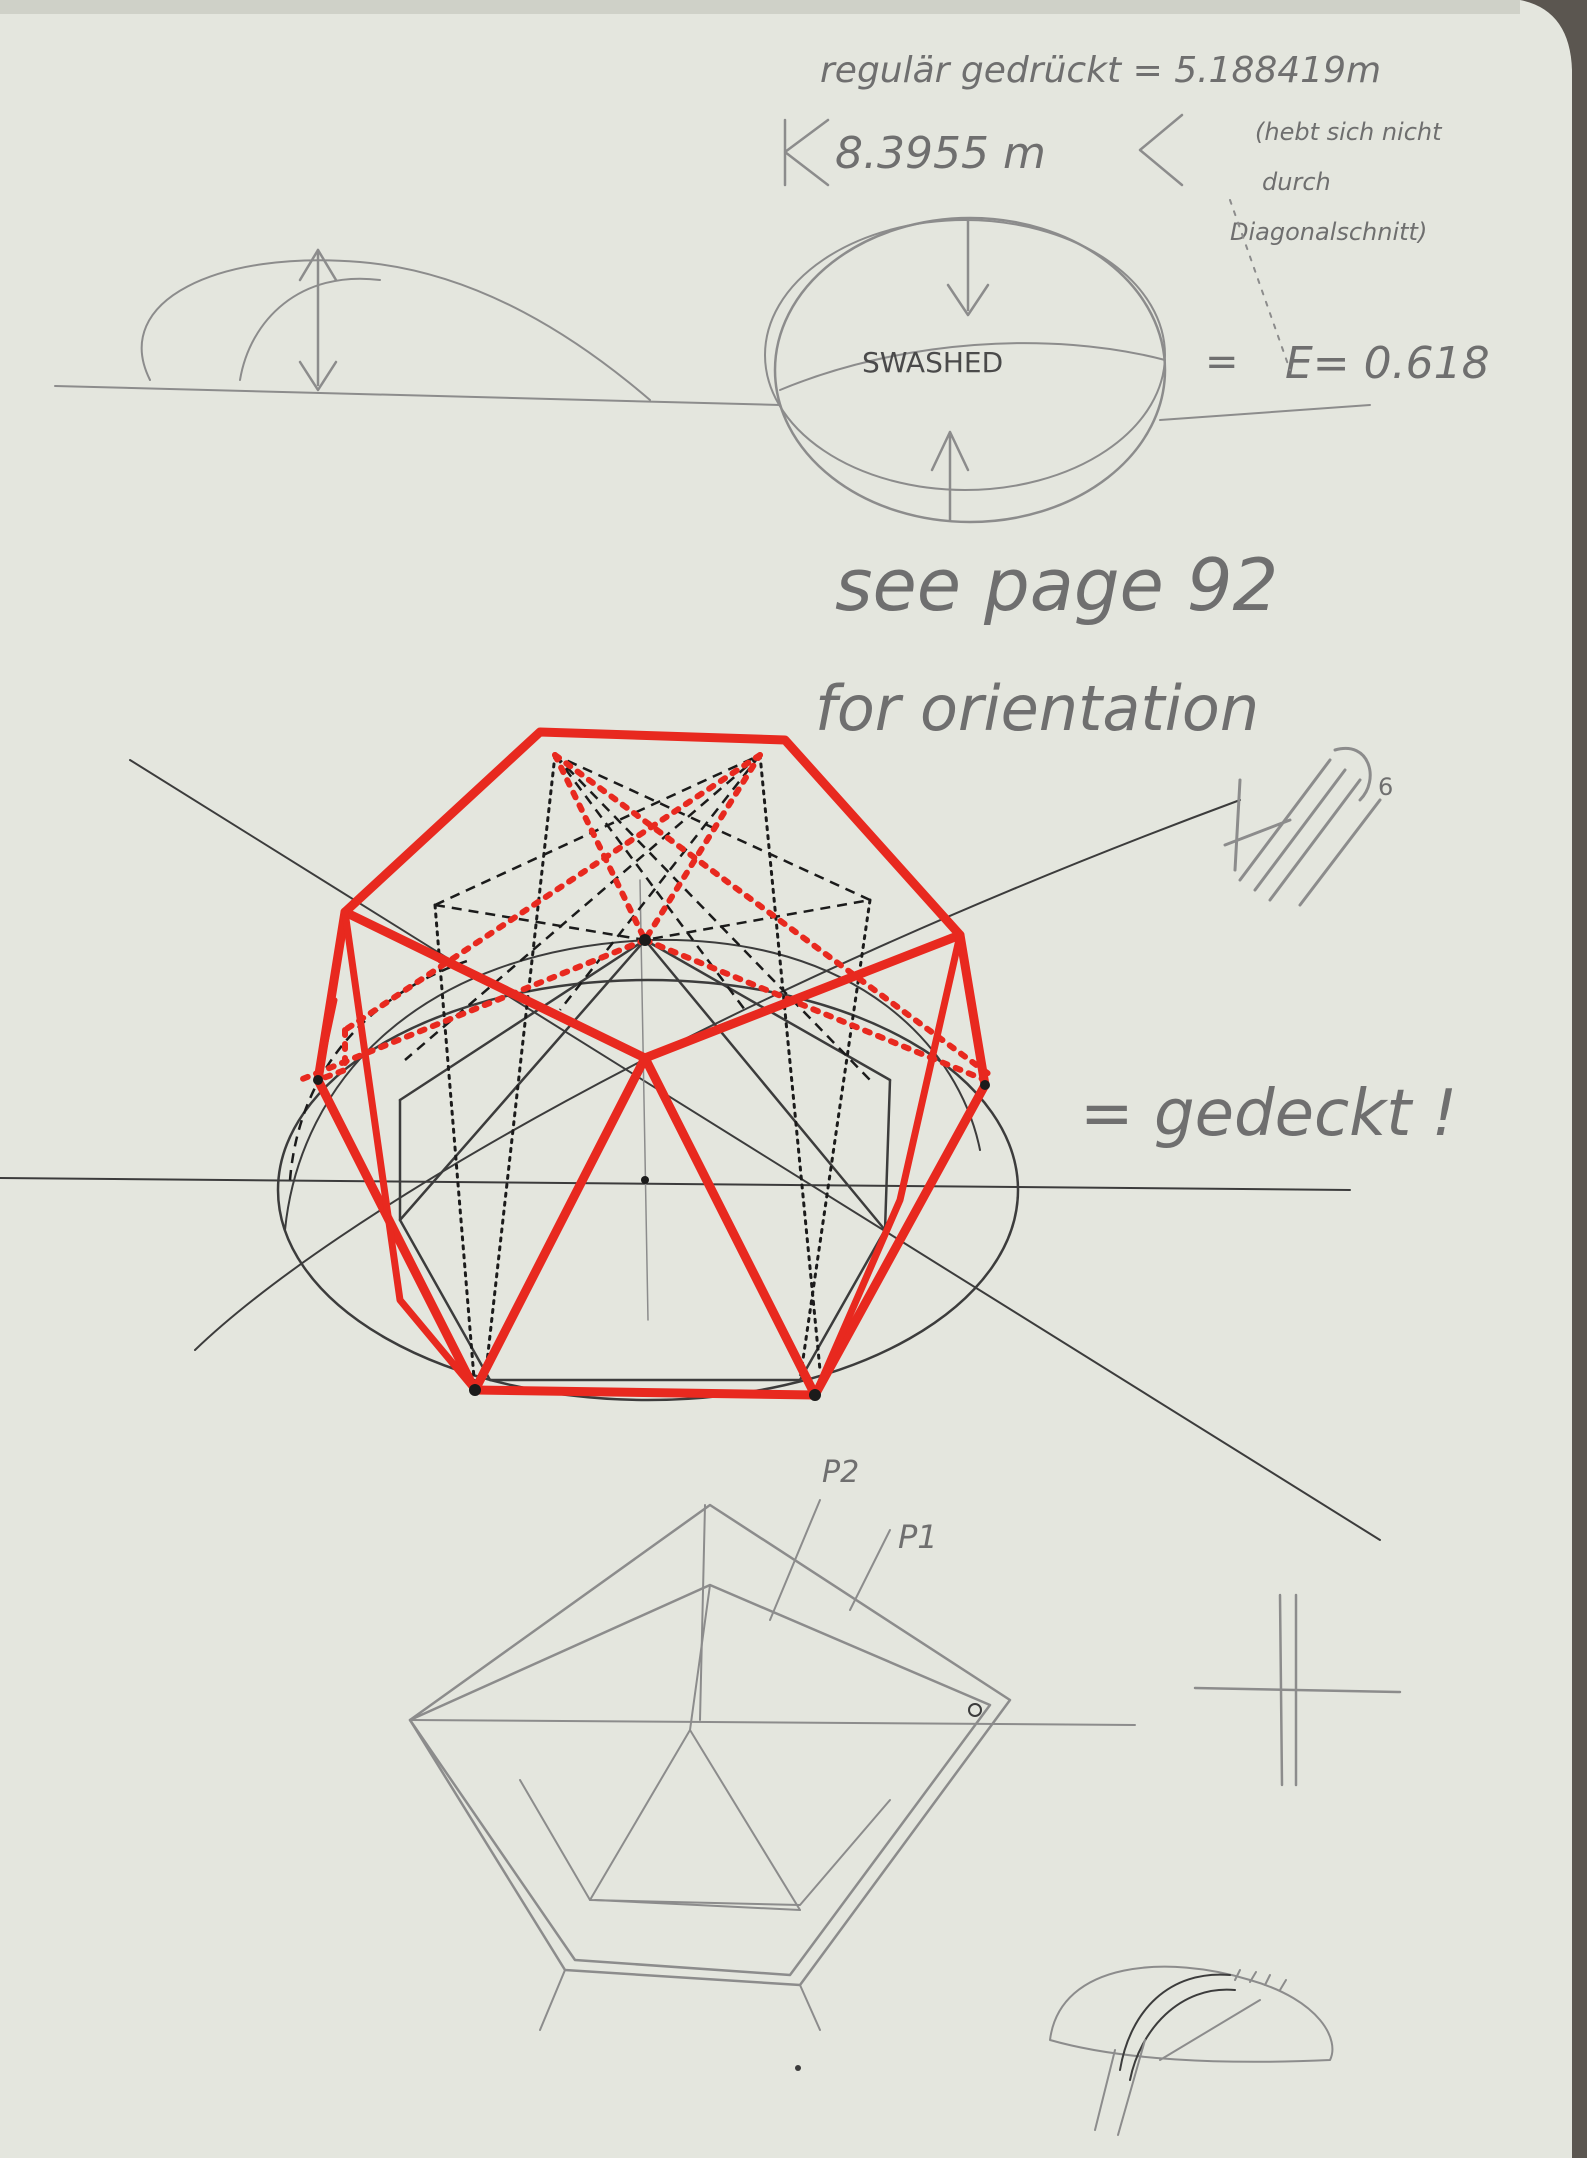  Describe the element at coordinates (1100, 70) in the screenshot. I see `note-pressed-height: regulär gedrückt = 5.188419m` at that location.